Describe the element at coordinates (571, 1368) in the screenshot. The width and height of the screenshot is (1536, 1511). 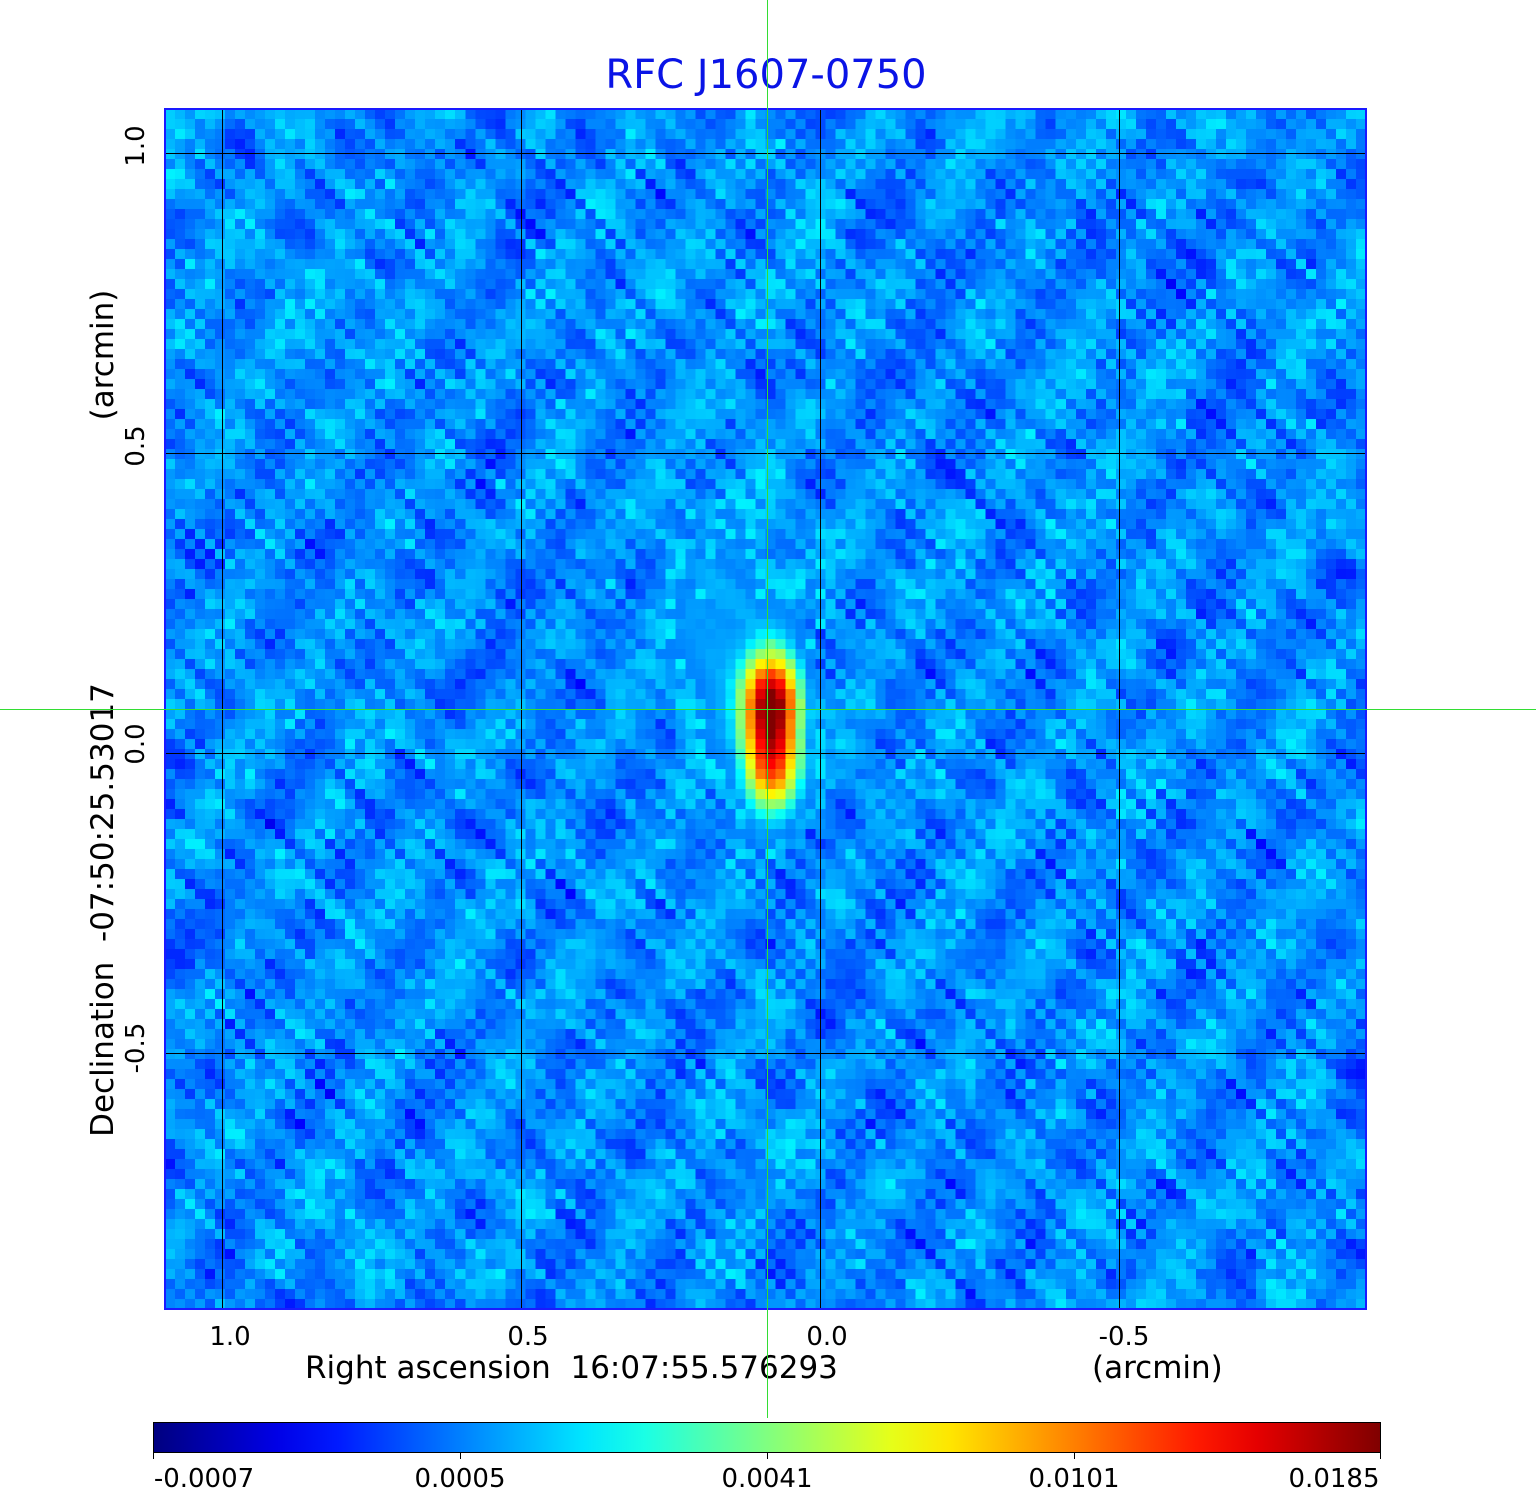
I see `x-axis-label: Right ascension 16:07:55.576293` at that location.